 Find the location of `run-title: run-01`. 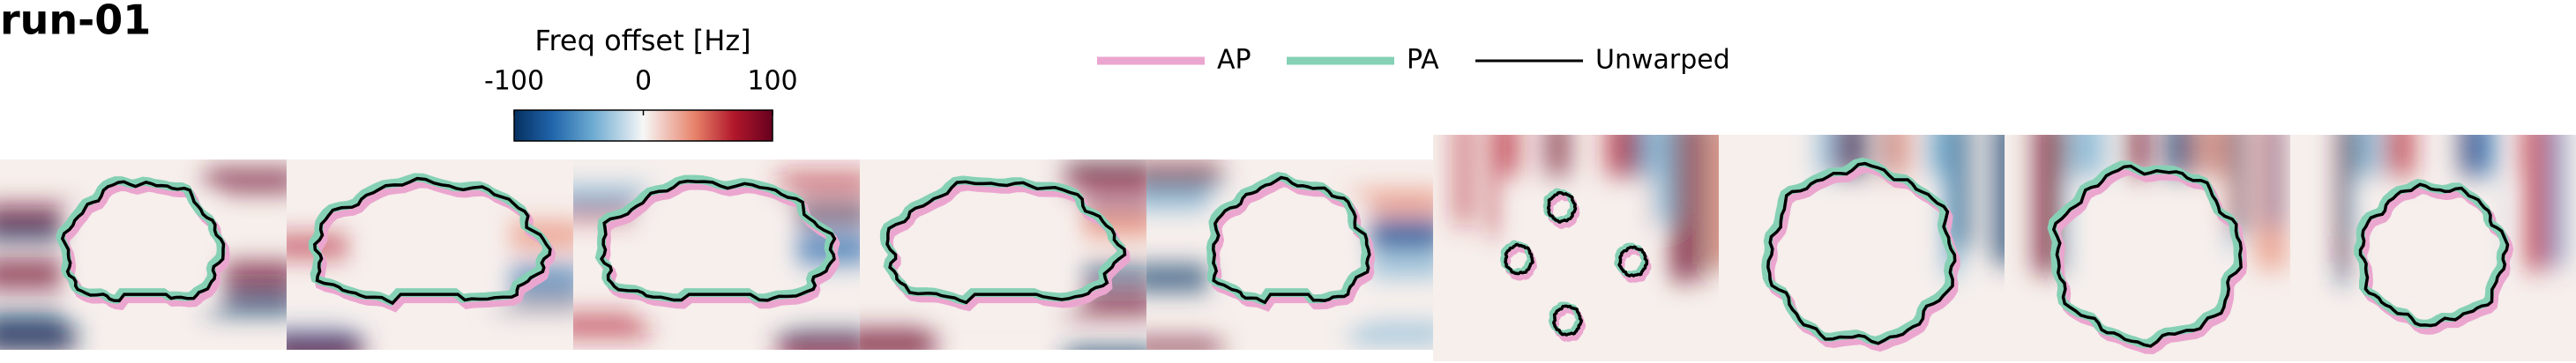

run-title: run-01 is located at coordinates (75, 22).